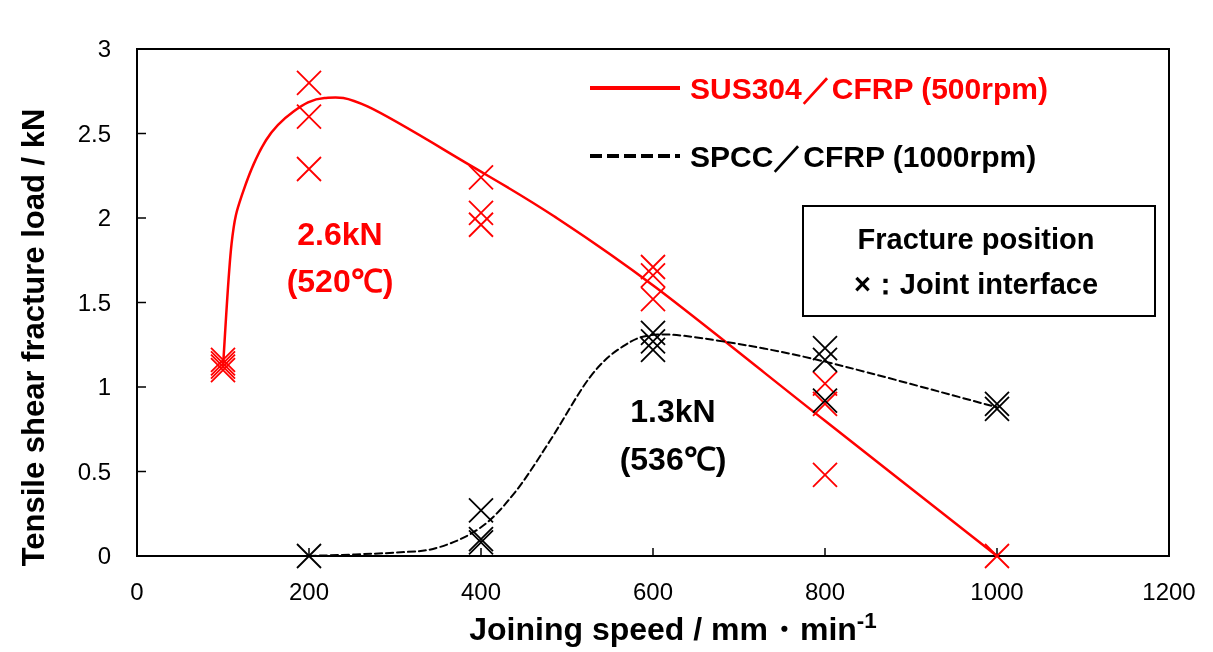 The width and height of the screenshot is (1213, 652). I want to click on x-tick-label: 600, so click(653, 591).